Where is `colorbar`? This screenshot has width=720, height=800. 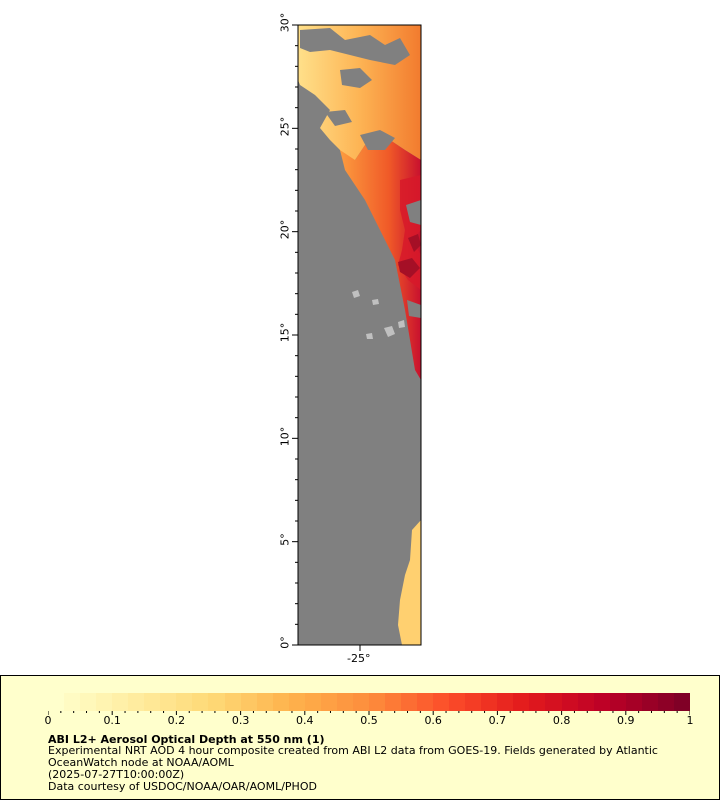 colorbar is located at coordinates (369, 702).